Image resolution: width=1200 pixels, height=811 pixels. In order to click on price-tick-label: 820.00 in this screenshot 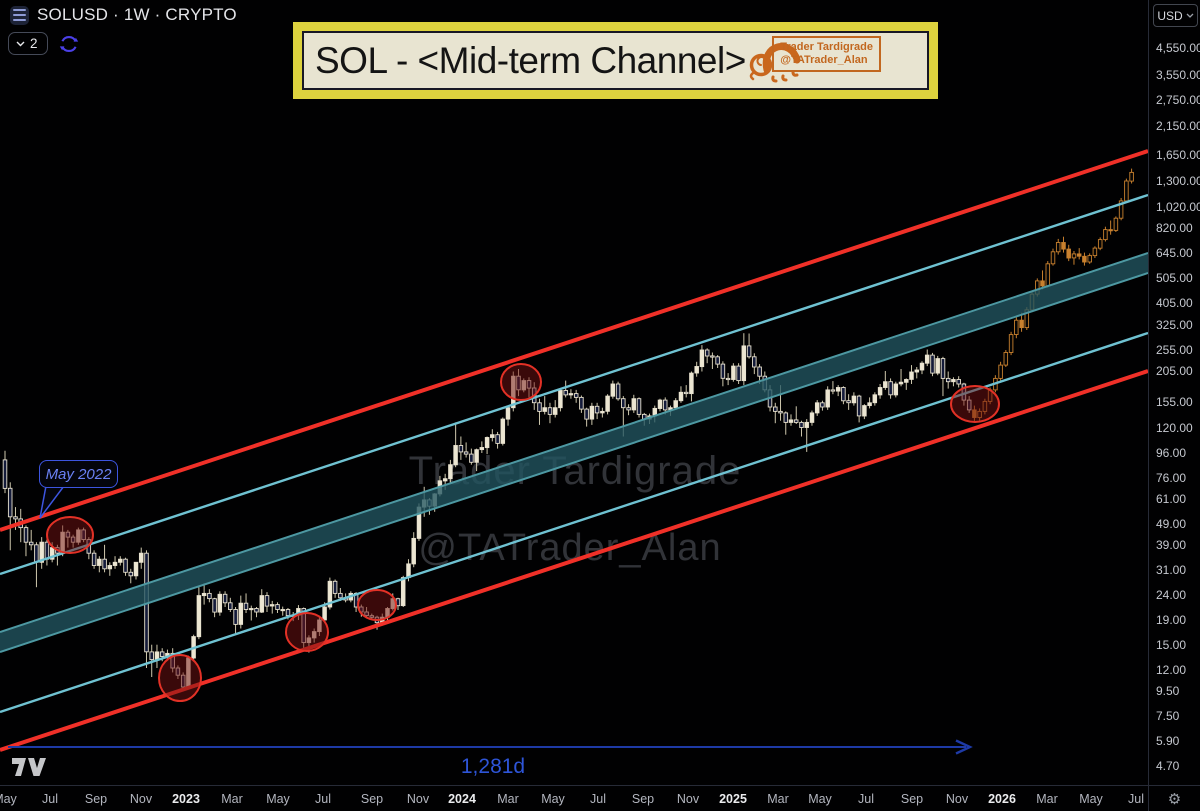, I will do `click(1174, 228)`.